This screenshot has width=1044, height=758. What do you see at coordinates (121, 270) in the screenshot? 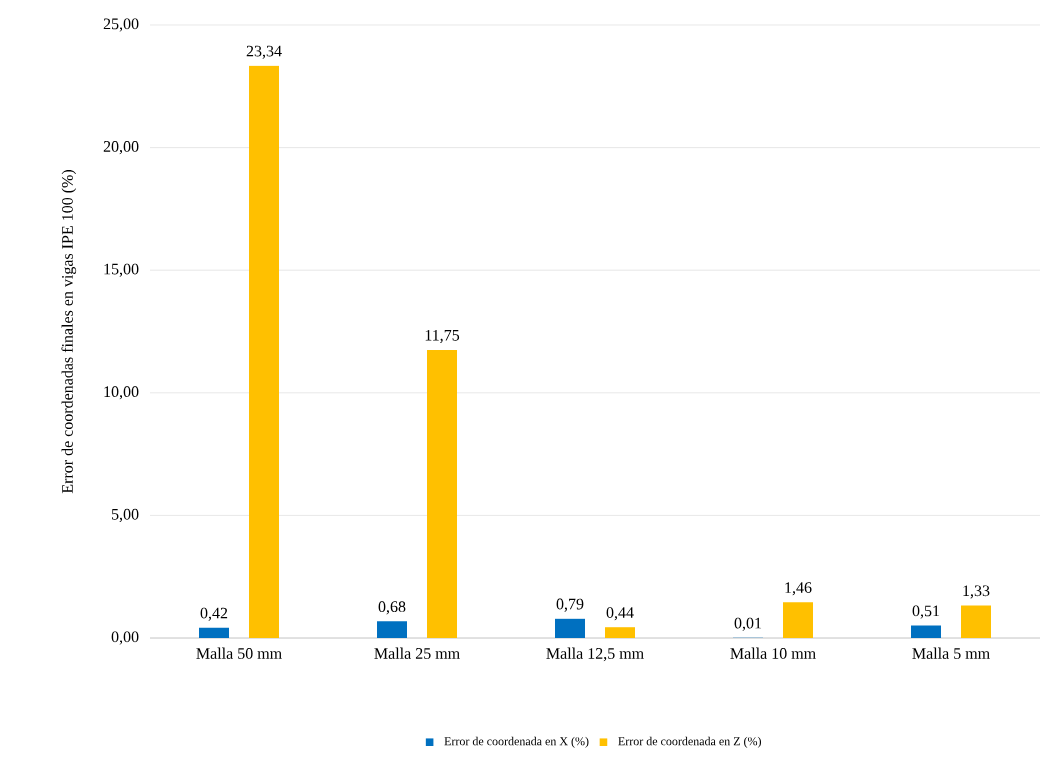
I see `y-tick-label: 15,00` at bounding box center [121, 270].